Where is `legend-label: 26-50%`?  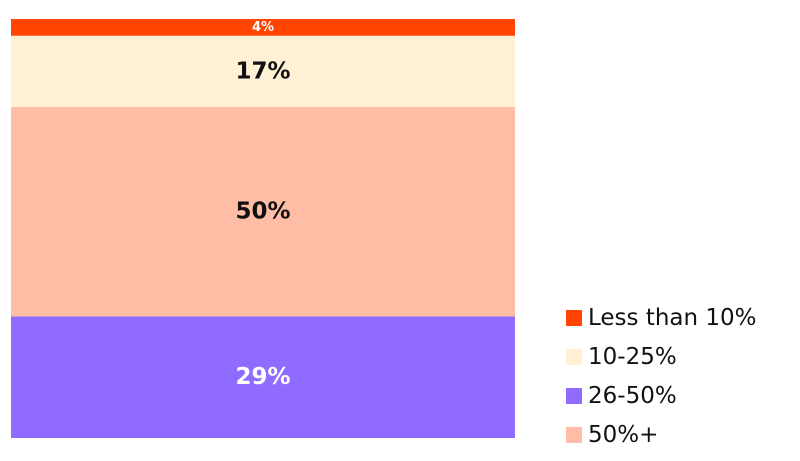
legend-label: 26-50% is located at coordinates (632, 396).